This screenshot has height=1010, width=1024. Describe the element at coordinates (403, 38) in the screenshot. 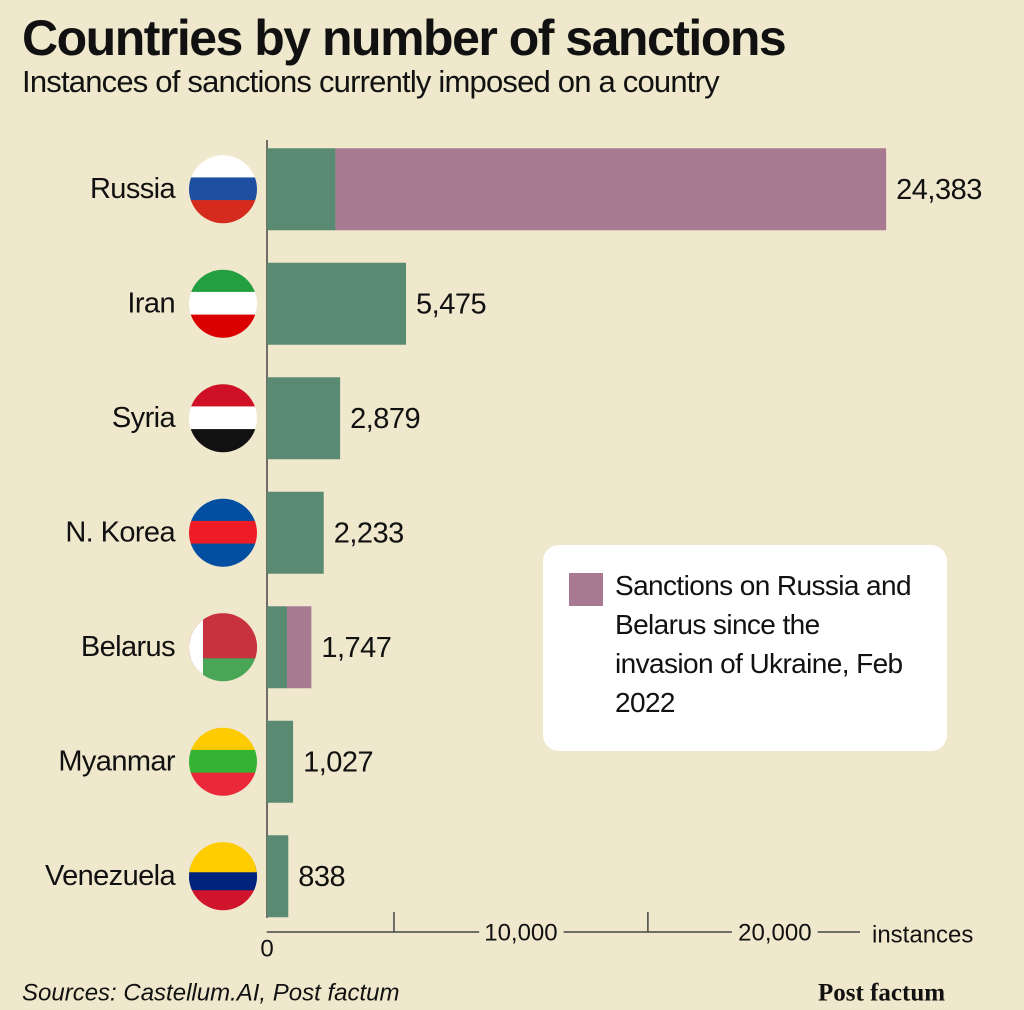

I see `chart-title: Countries by number of sanctions` at that location.